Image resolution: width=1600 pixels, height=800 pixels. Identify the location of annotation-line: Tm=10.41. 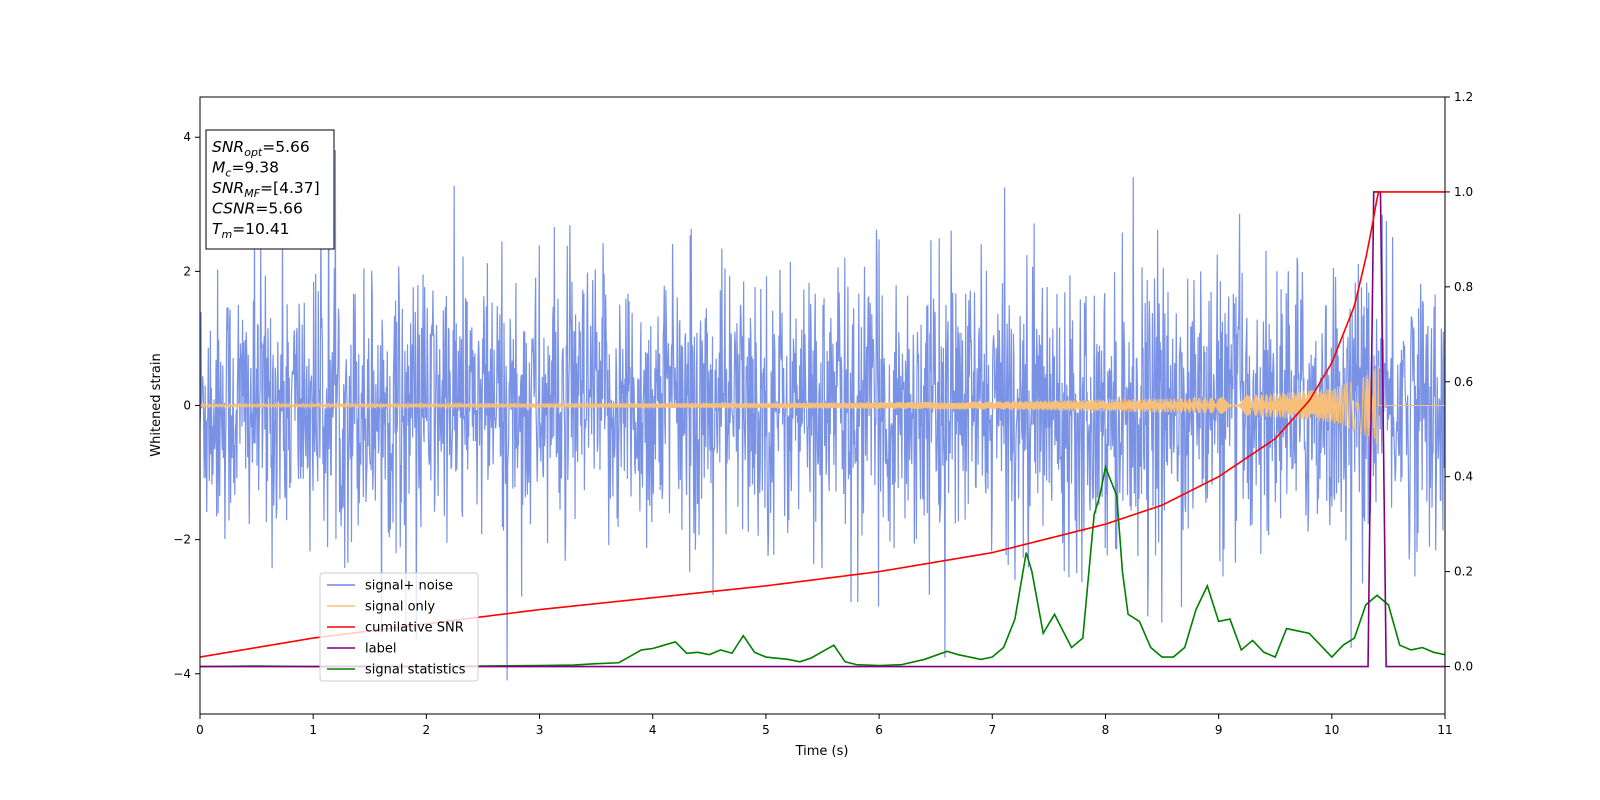
(251, 230).